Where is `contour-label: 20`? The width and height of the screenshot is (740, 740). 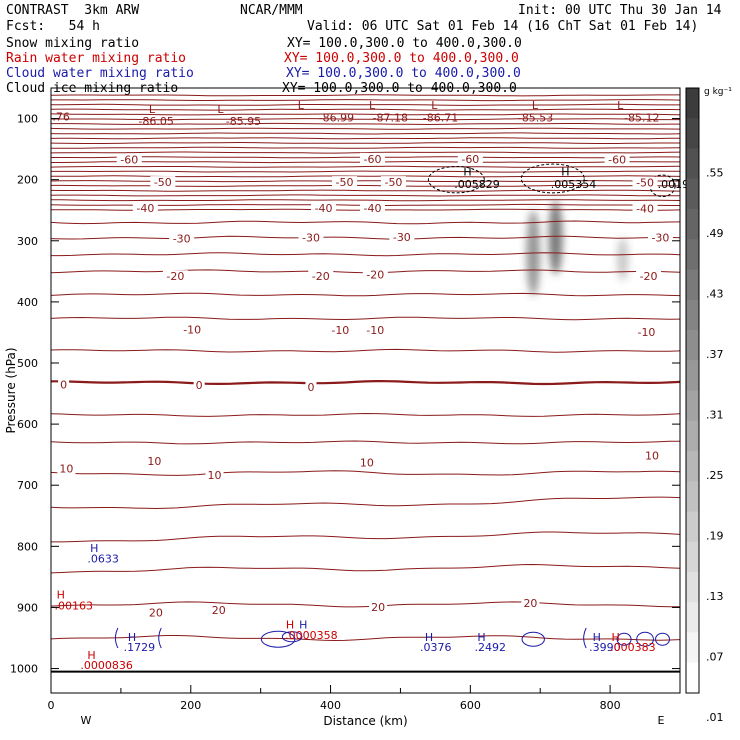
contour-label: 20 is located at coordinates (156, 612).